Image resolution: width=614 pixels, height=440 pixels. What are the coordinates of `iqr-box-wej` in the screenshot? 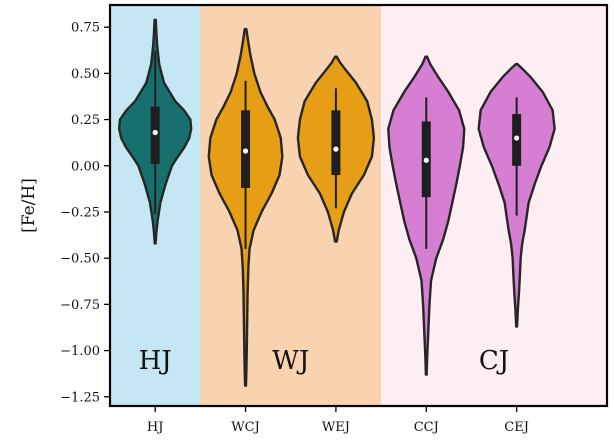 It's located at (336, 143).